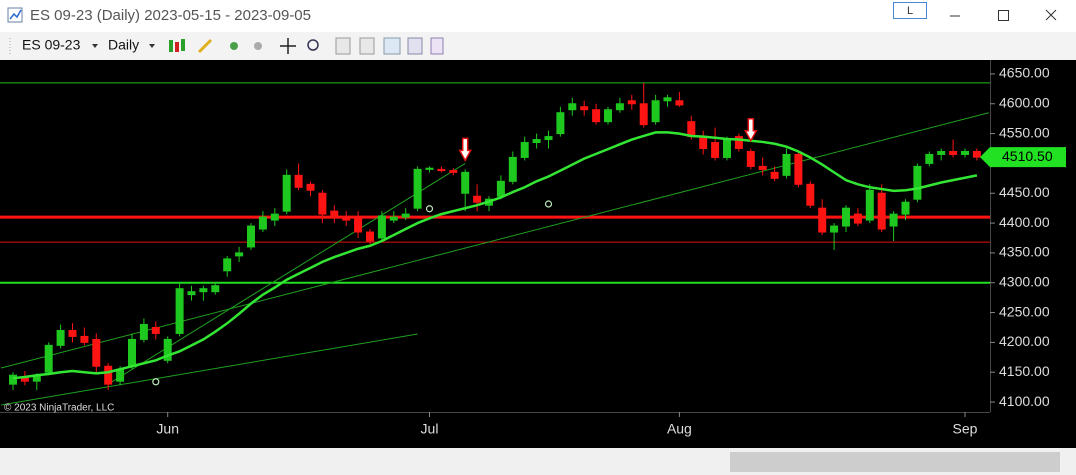 This screenshot has width=1076, height=475. What do you see at coordinates (1024, 102) in the screenshot?
I see `y-tick-label: 4600.00` at bounding box center [1024, 102].